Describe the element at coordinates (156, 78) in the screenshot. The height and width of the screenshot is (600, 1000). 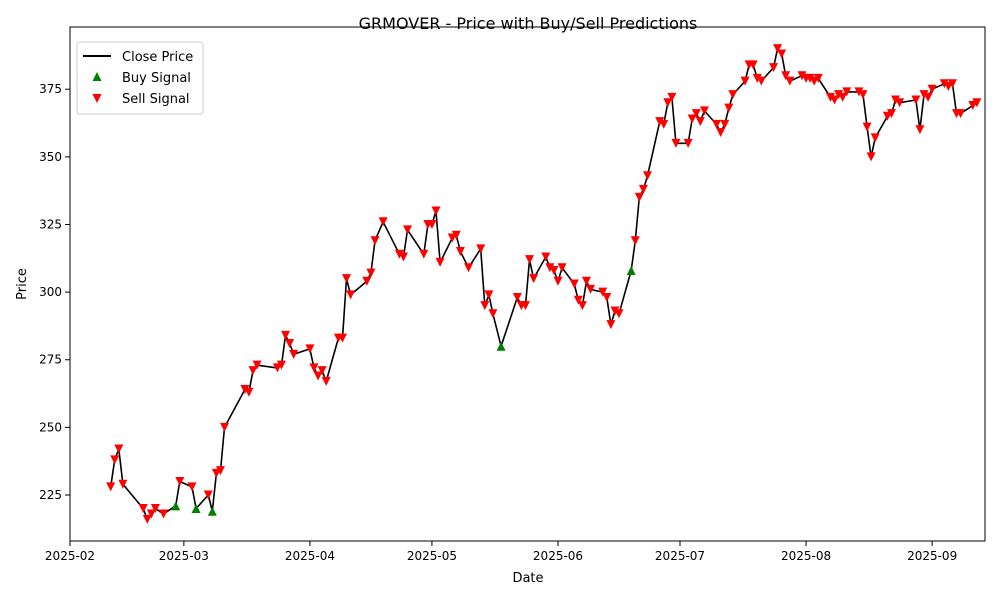
I see `legend-buy-label: Buy Signal` at that location.